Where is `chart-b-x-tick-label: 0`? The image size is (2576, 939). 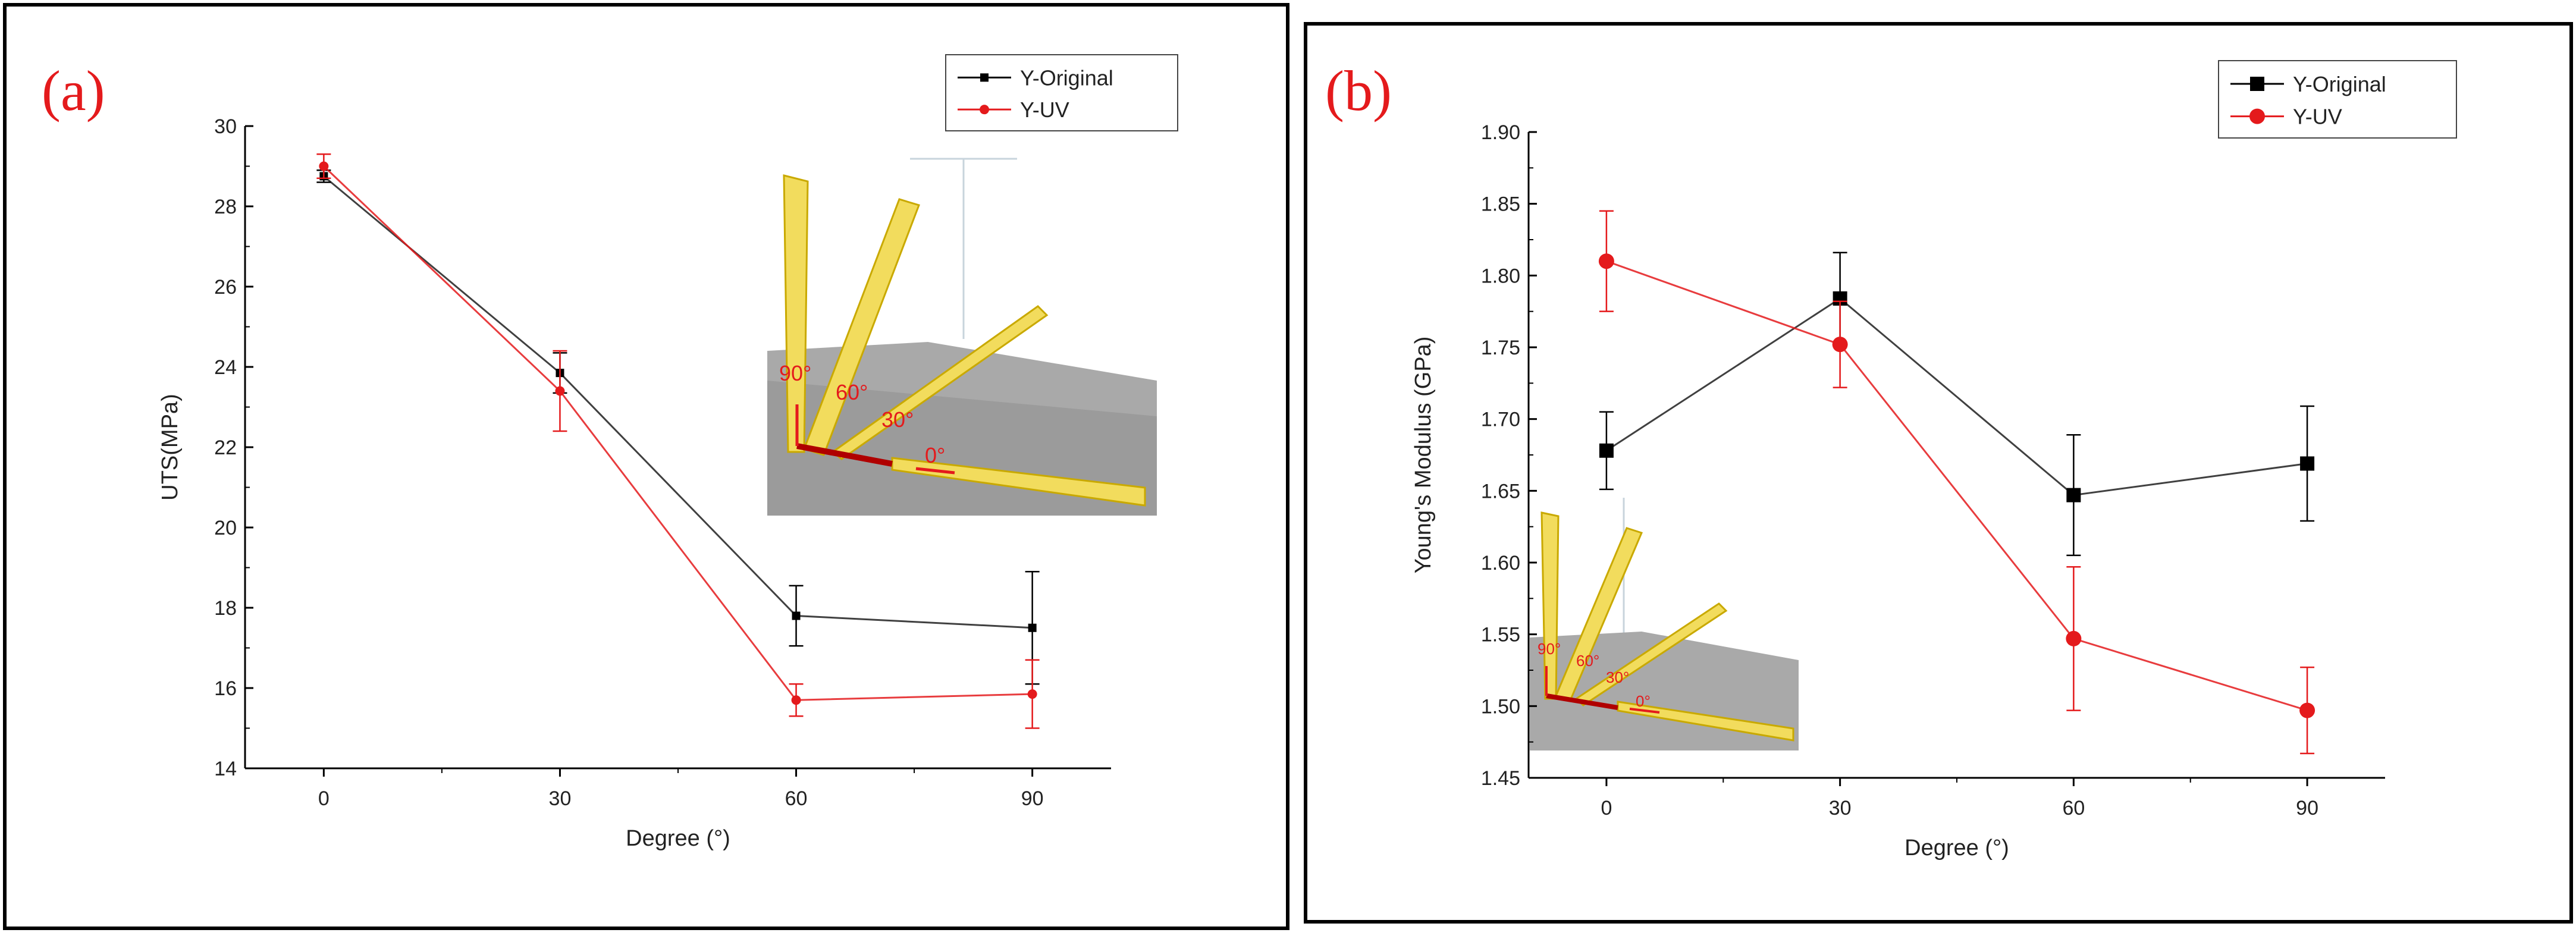
chart-b-x-tick-label: 0 is located at coordinates (1606, 808).